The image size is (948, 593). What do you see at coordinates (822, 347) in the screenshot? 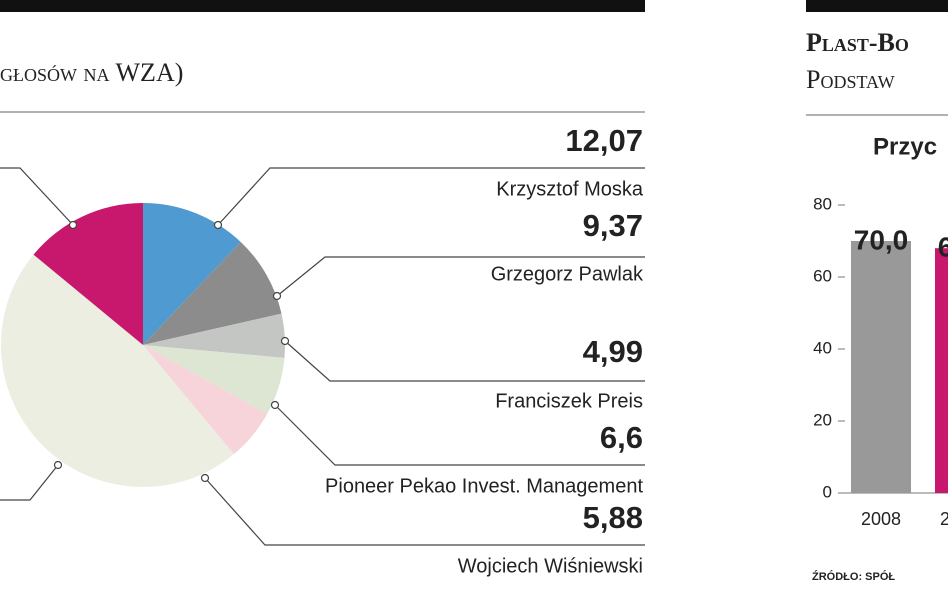
I see `y-tick-label: 40` at bounding box center [822, 347].